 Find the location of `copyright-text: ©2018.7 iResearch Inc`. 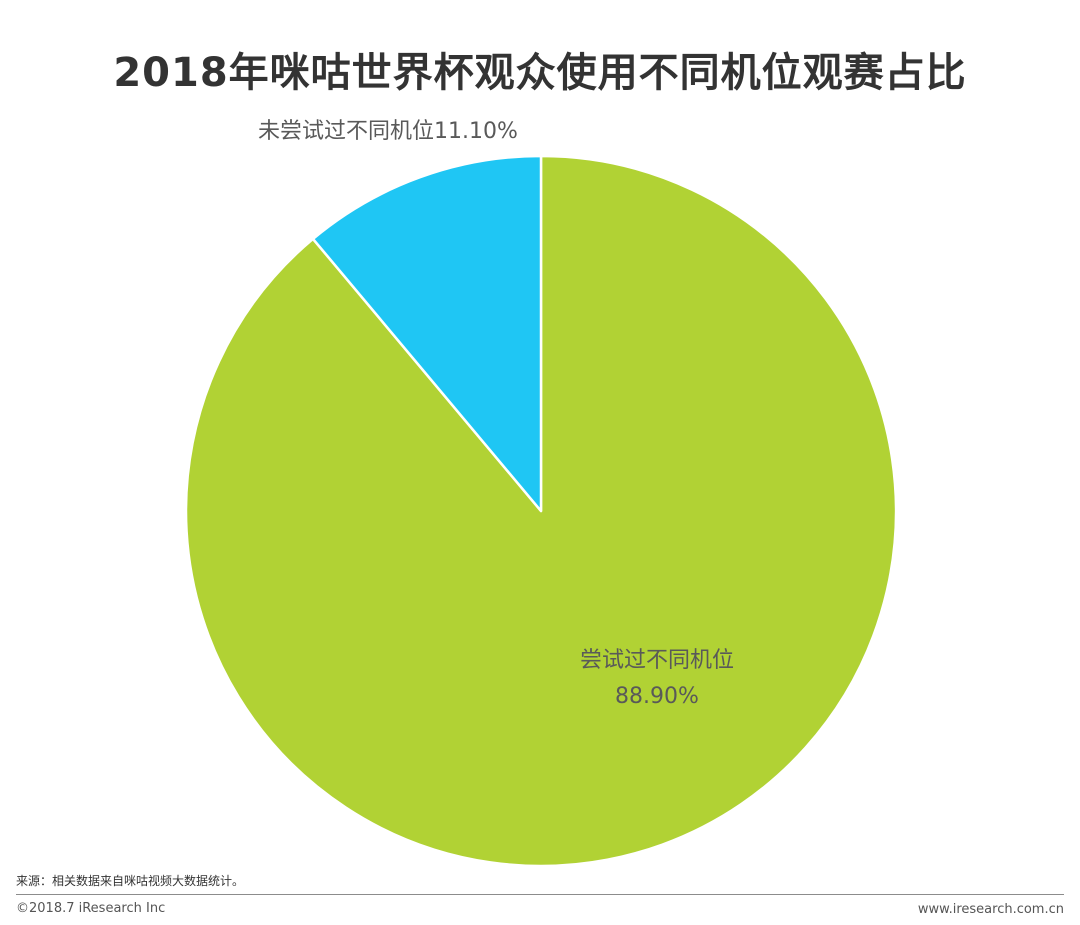

copyright-text: ©2018.7 iResearch Inc is located at coordinates (91, 908).